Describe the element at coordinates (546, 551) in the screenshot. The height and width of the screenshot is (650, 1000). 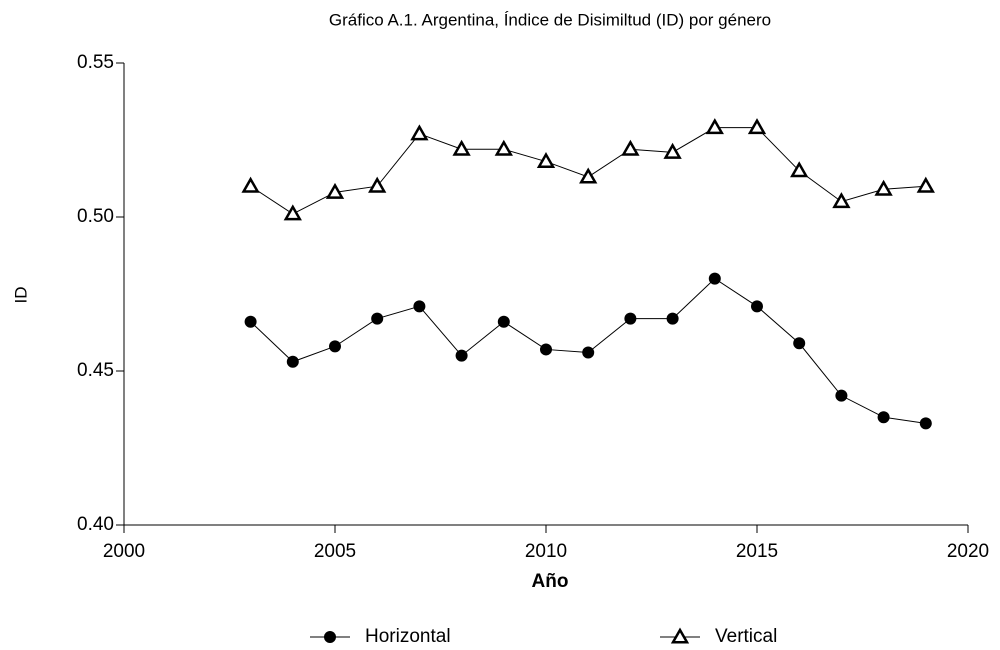
I see `x-tick-label: 2010` at that location.